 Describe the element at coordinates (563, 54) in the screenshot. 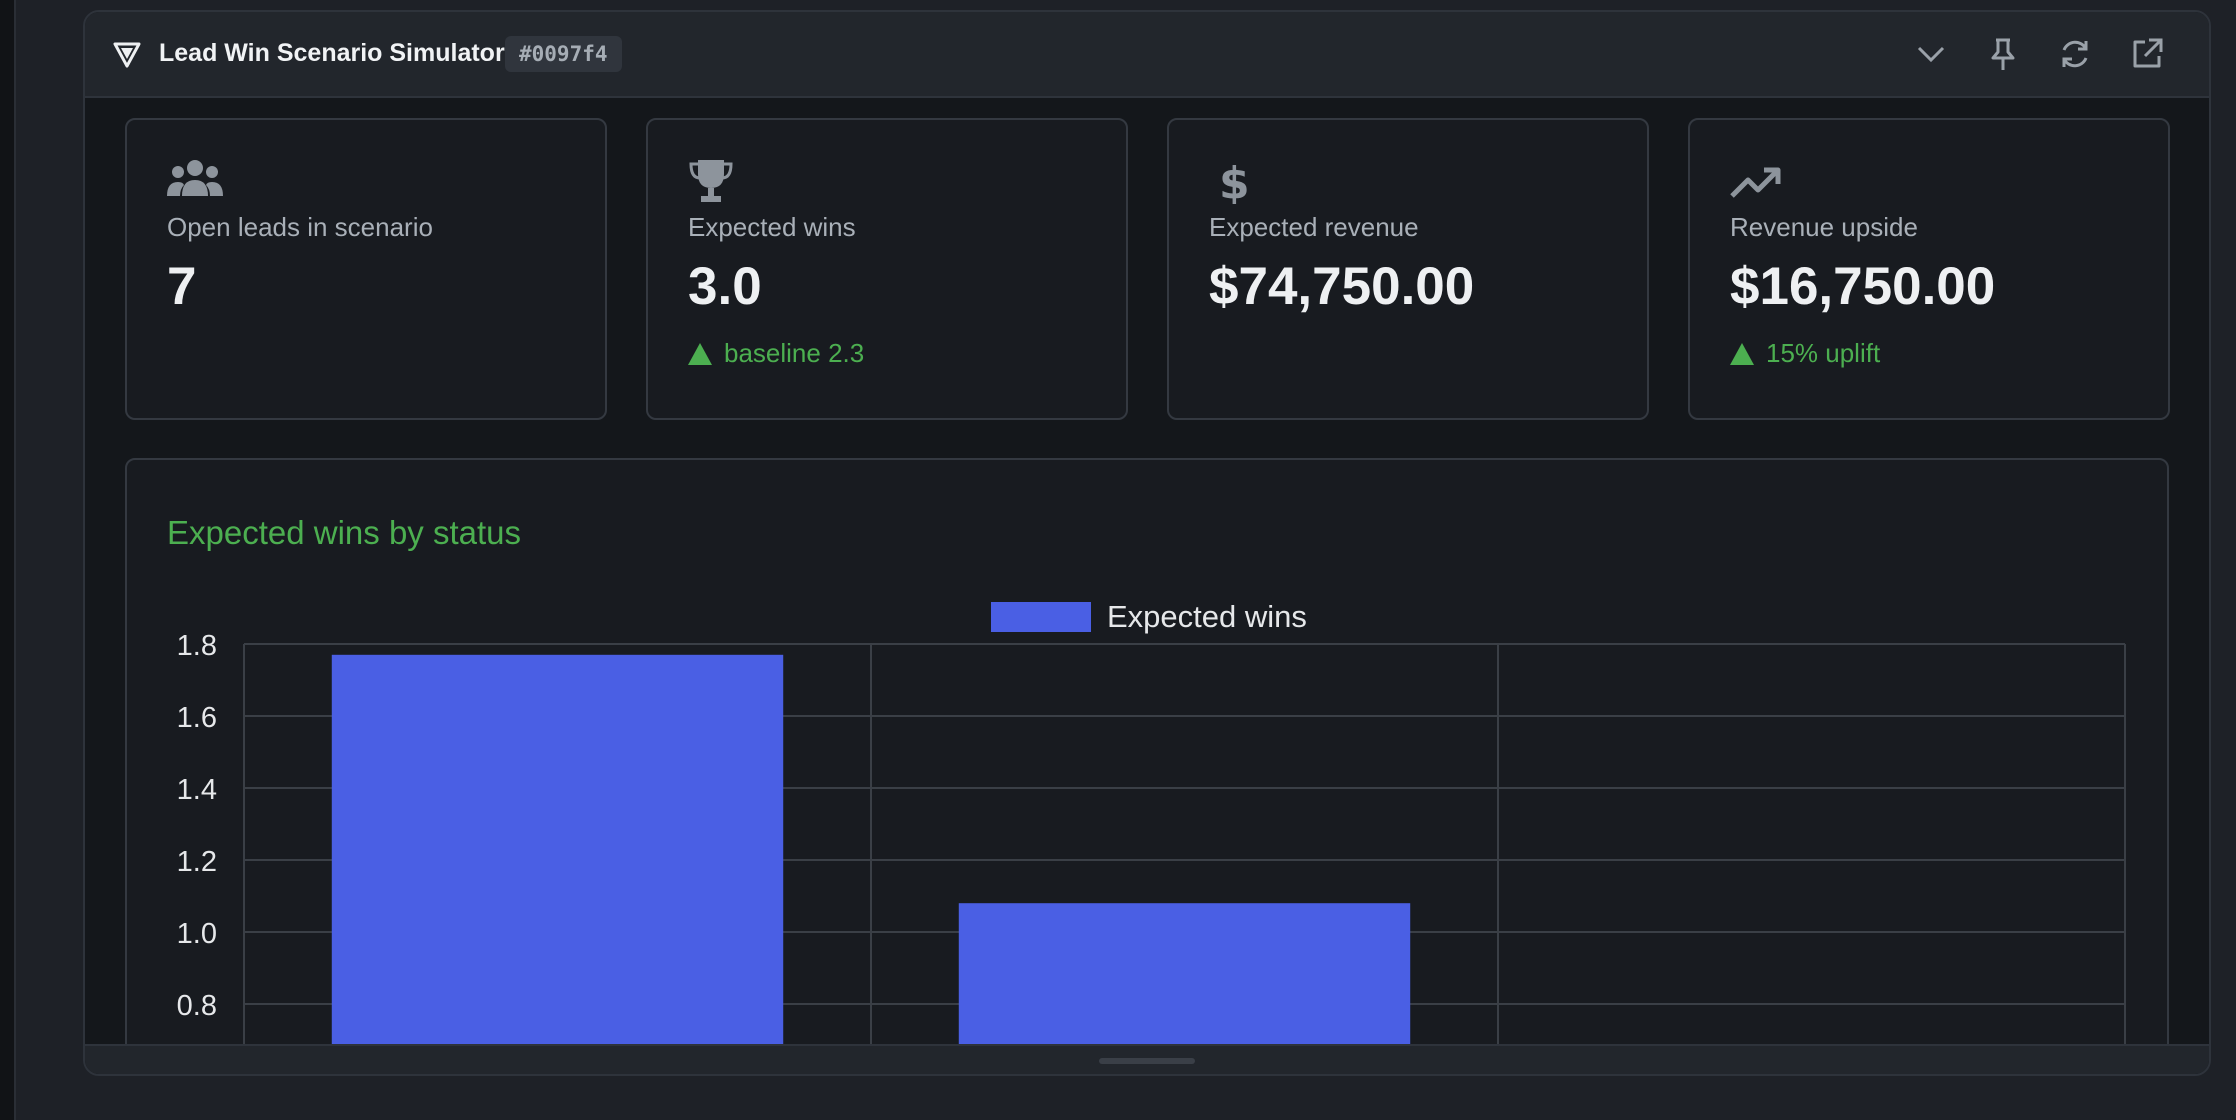

I see `widget-id-badge: #0097f4` at that location.